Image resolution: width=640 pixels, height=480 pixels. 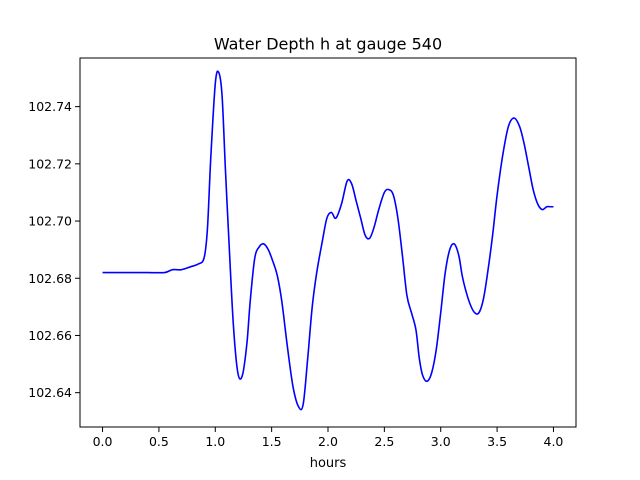 What do you see at coordinates (328, 463) in the screenshot?
I see `x-axis-label: hours` at bounding box center [328, 463].